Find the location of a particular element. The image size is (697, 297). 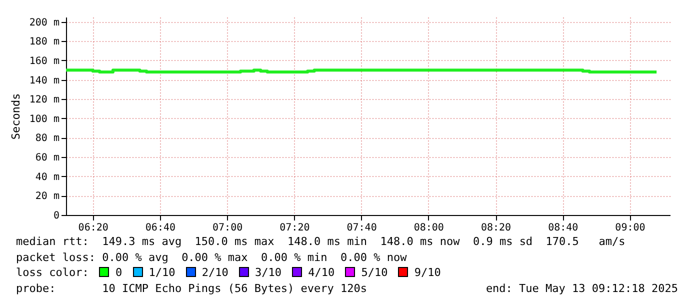

y-tick-label: 160 m is located at coordinates (44, 61).